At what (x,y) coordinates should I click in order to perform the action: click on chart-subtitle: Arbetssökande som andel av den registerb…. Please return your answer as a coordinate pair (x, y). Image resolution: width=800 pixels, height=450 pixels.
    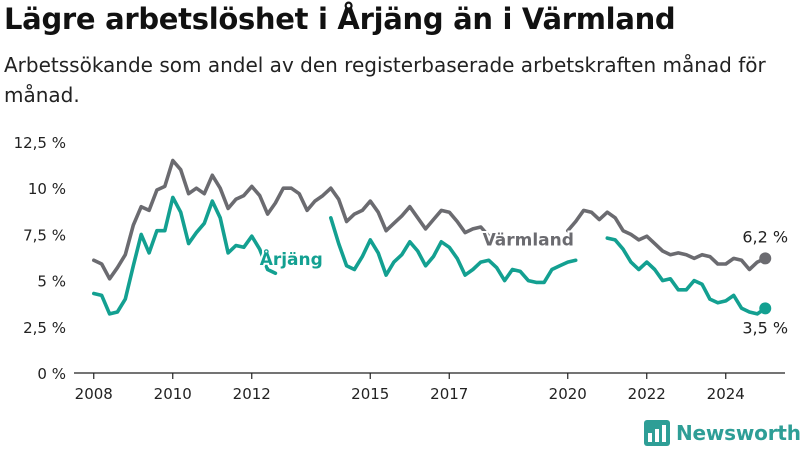
    Looking at the image, I should click on (385, 80).